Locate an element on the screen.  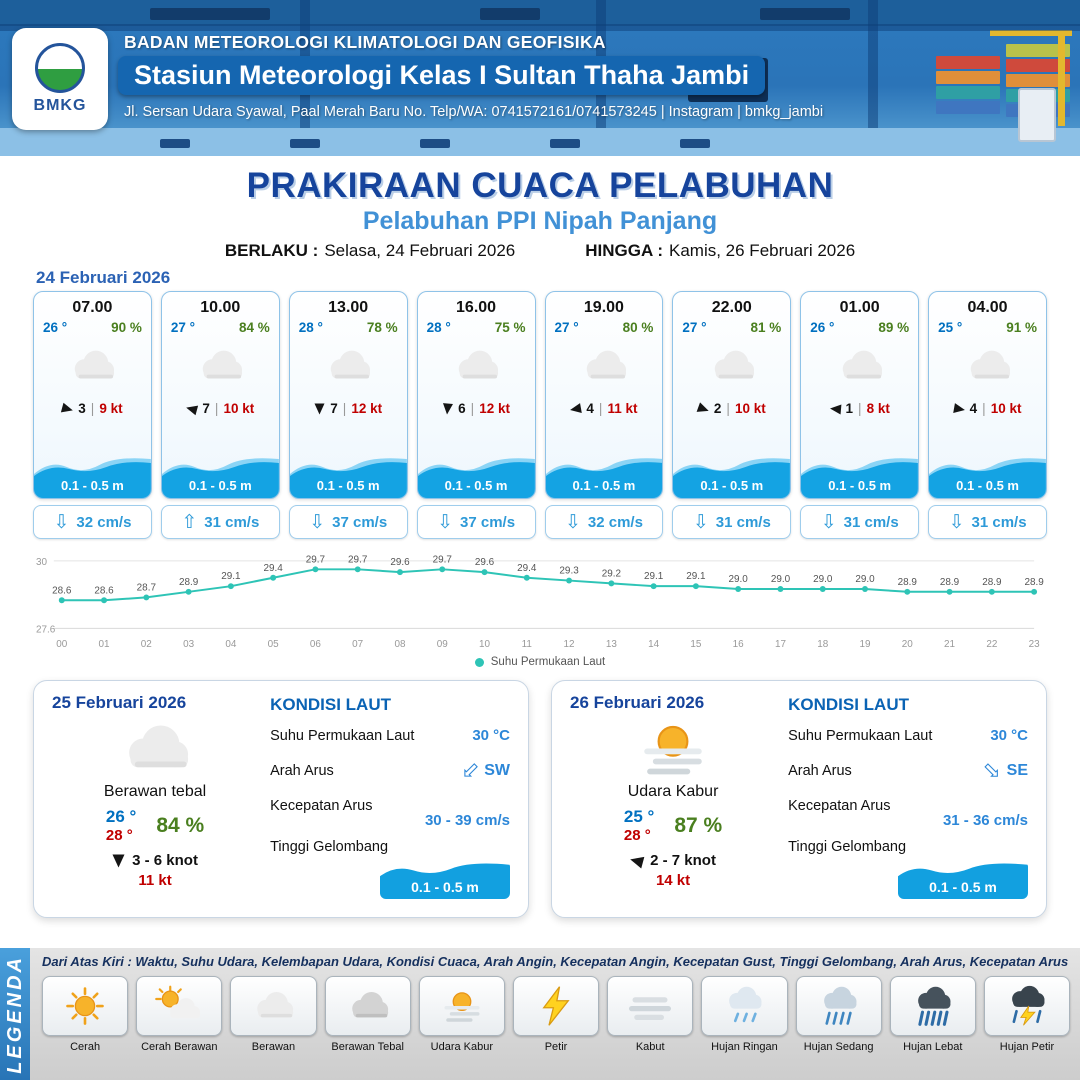
wind-speed-kt: 11 kt is located at coordinates (622, 408).